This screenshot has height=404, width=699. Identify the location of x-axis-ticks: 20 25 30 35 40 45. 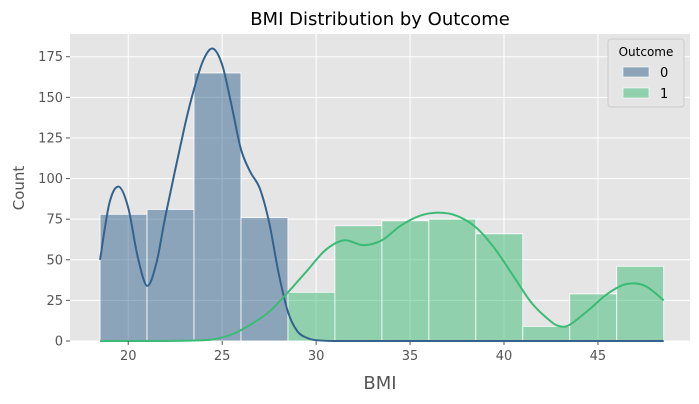
(363, 352).